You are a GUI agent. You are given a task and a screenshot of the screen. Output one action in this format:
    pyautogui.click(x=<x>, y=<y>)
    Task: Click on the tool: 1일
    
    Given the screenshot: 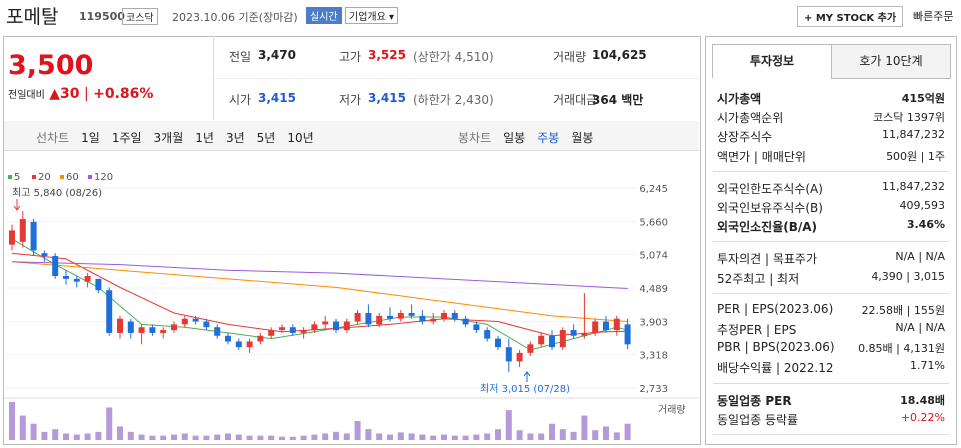 What is the action you would take?
    pyautogui.click(x=90, y=138)
    